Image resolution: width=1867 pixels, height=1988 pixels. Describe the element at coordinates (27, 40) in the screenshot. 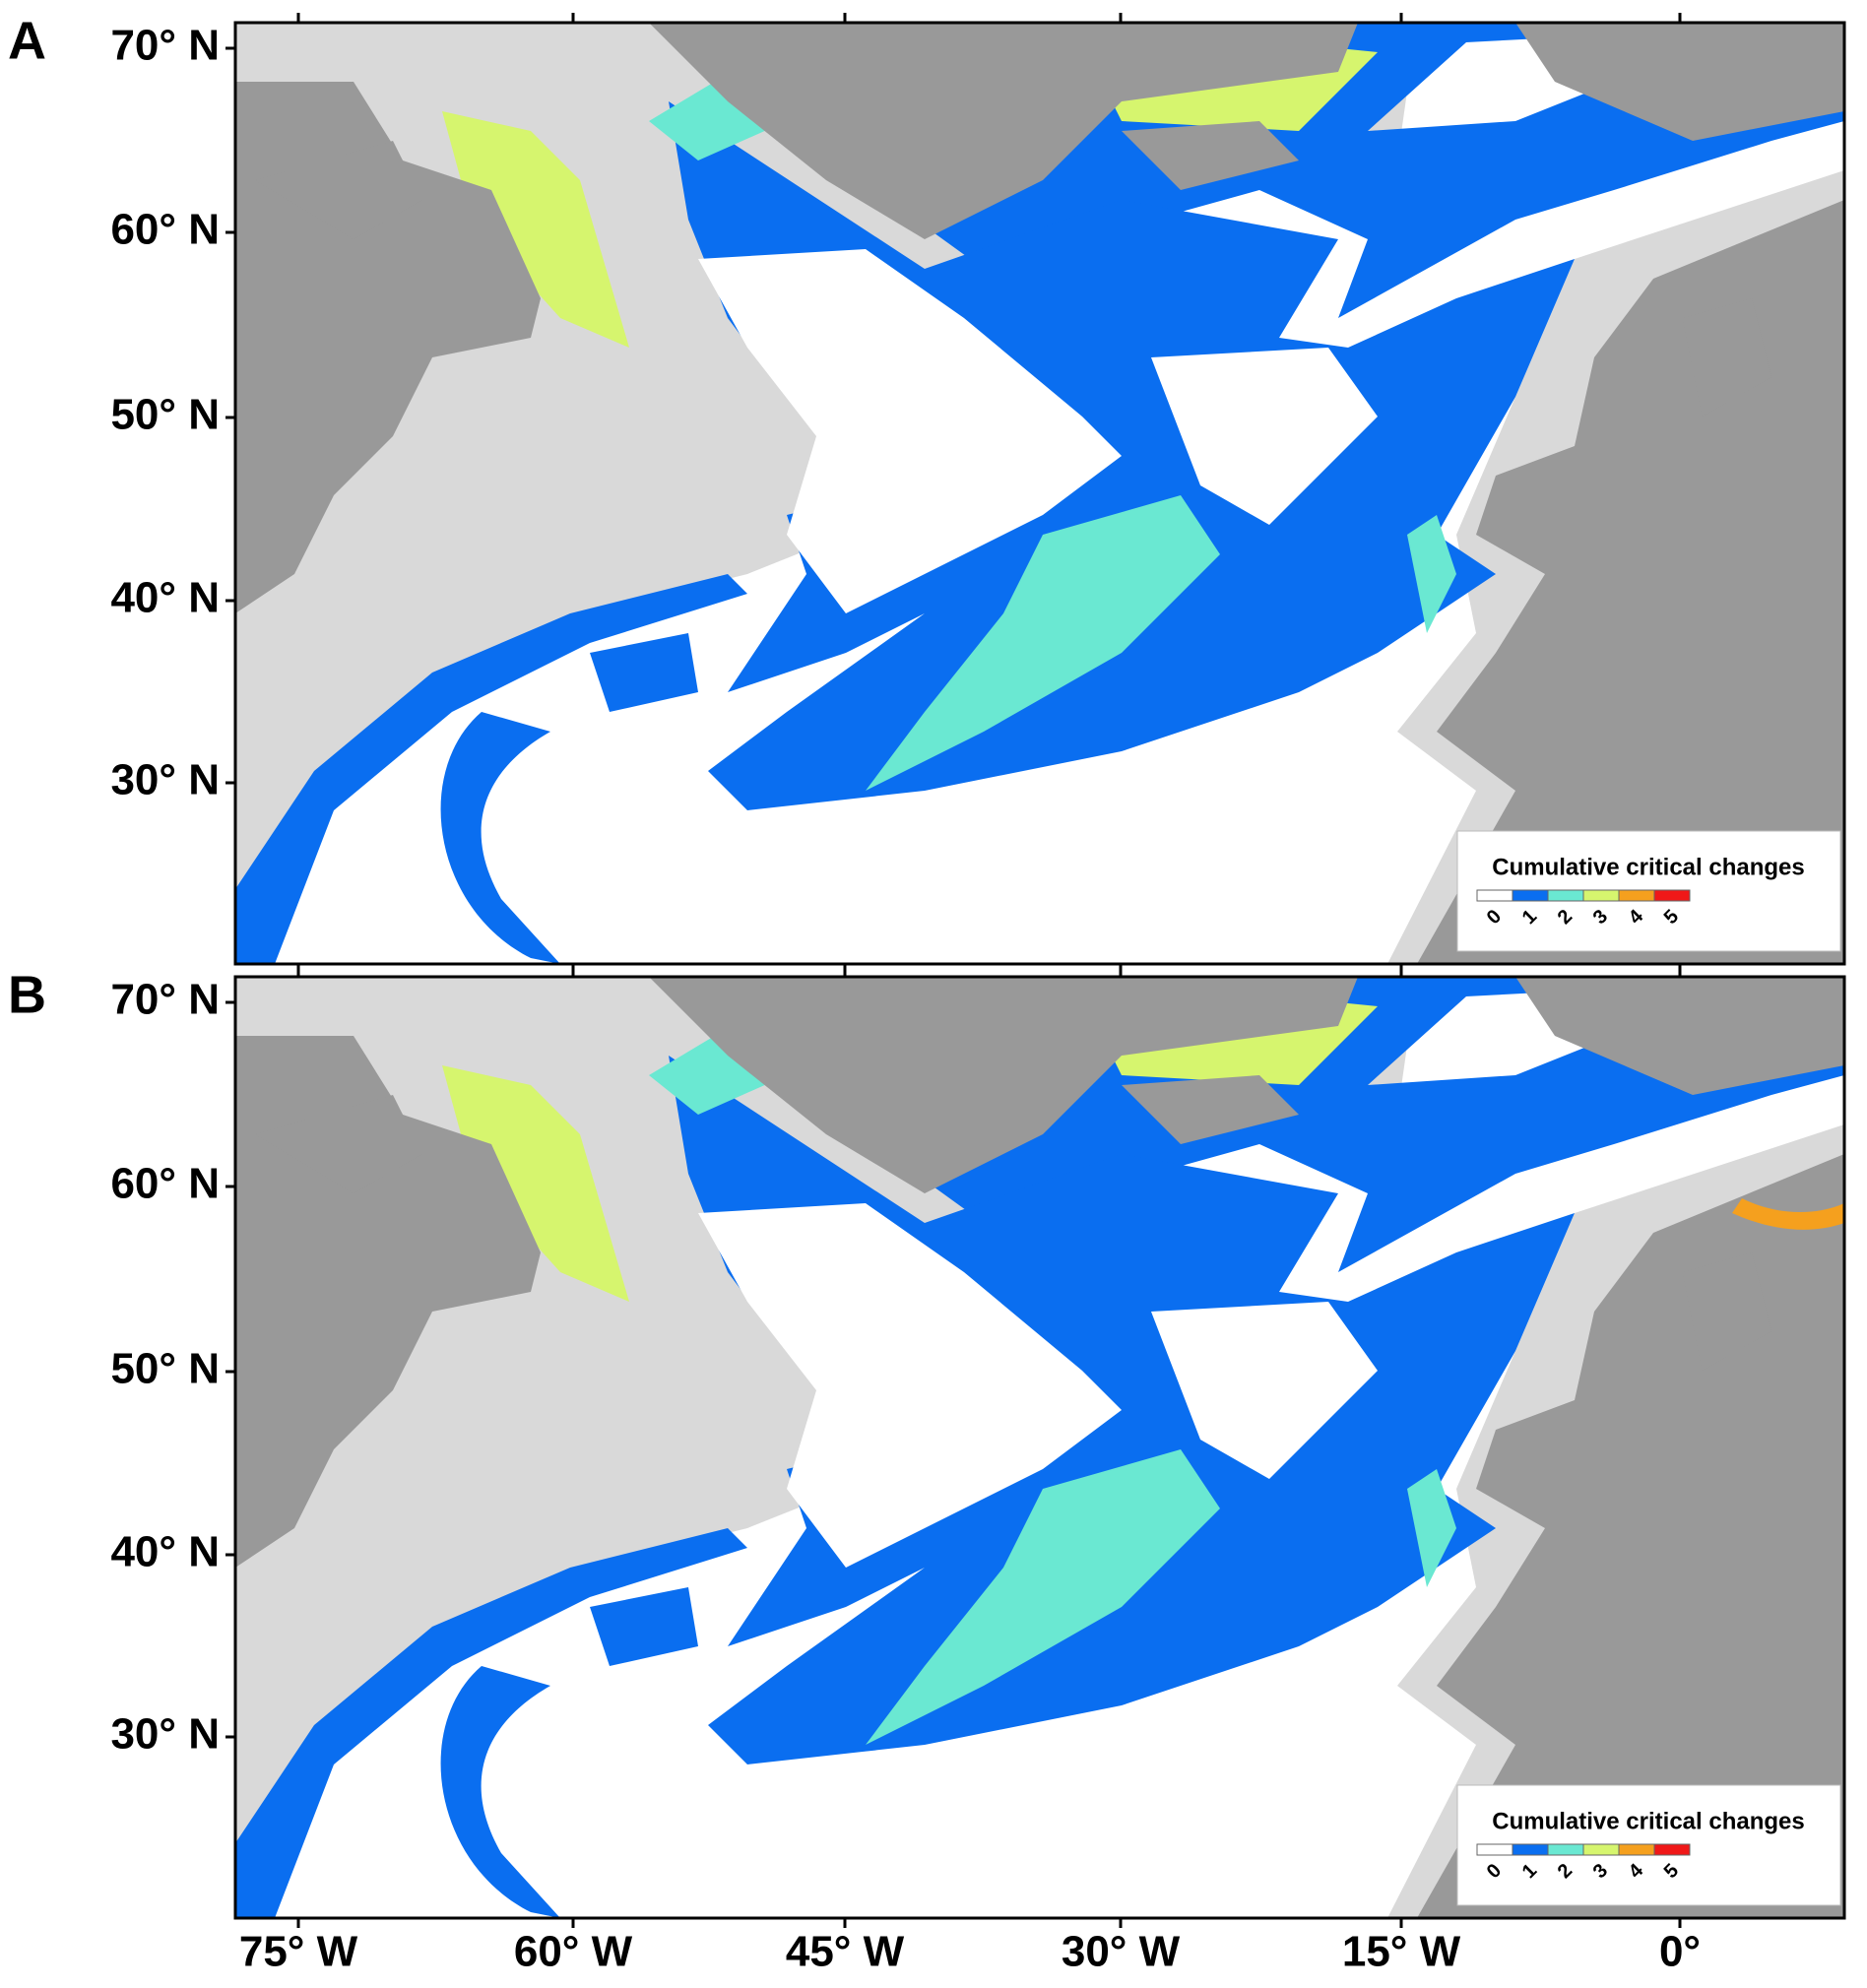

I see `panel-label: A` at that location.